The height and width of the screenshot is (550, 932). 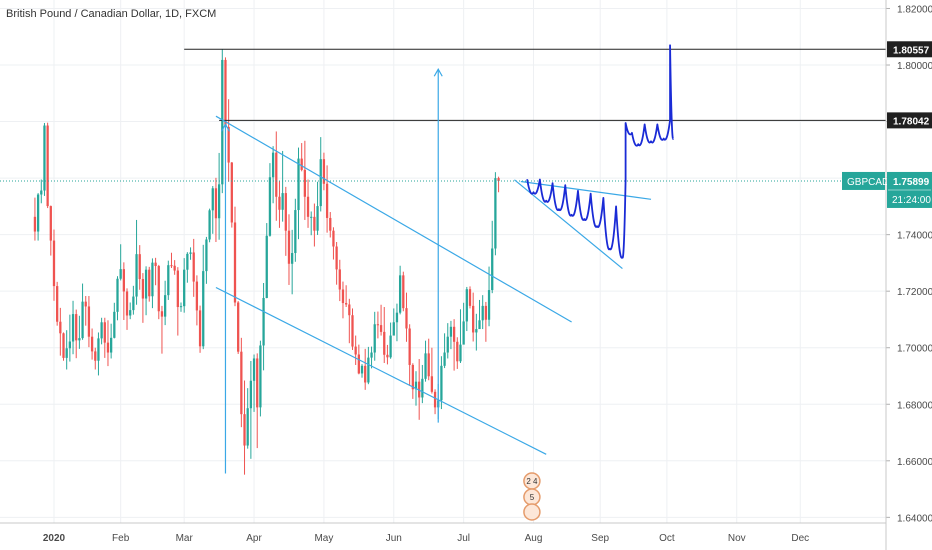 I want to click on level-badge-label: 1.78042, so click(x=911, y=121).